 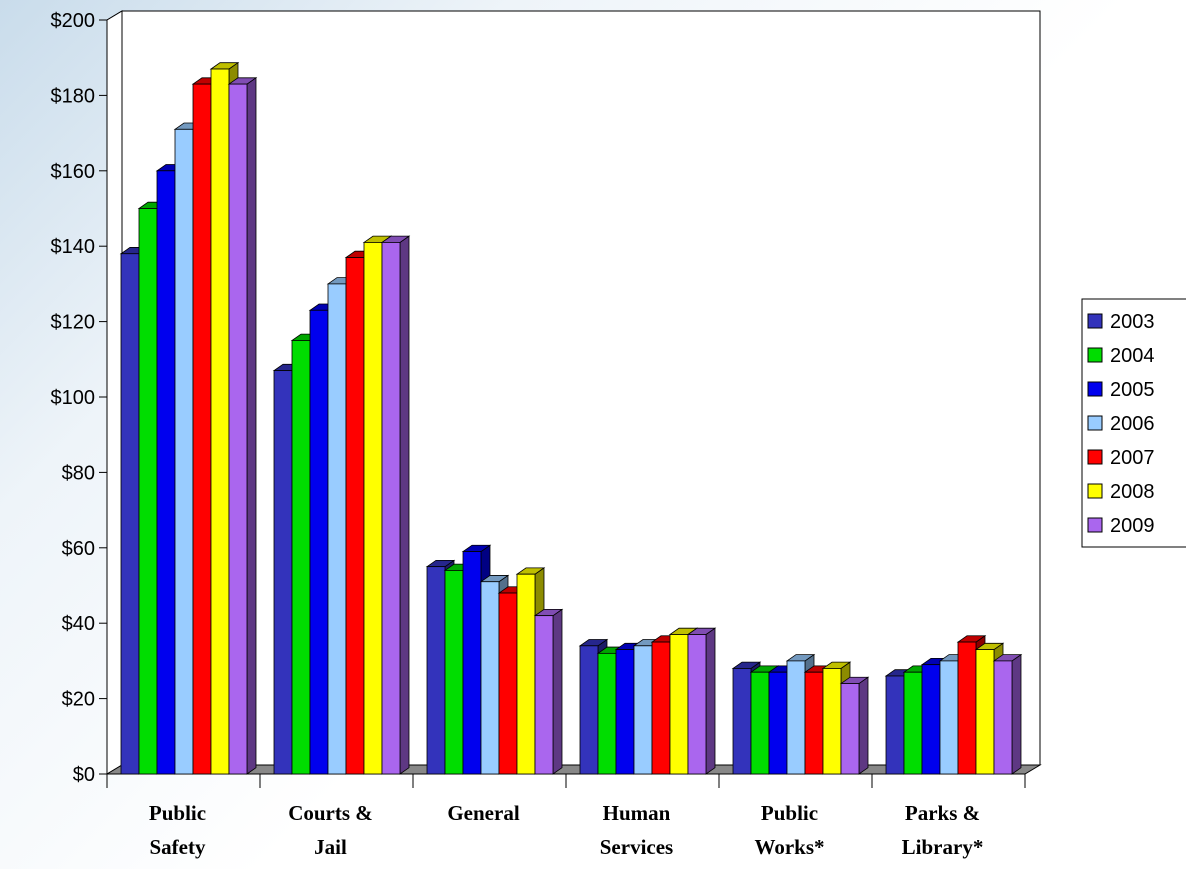 What do you see at coordinates (943, 830) in the screenshot?
I see `x-tick-label: Parks & Library*` at bounding box center [943, 830].